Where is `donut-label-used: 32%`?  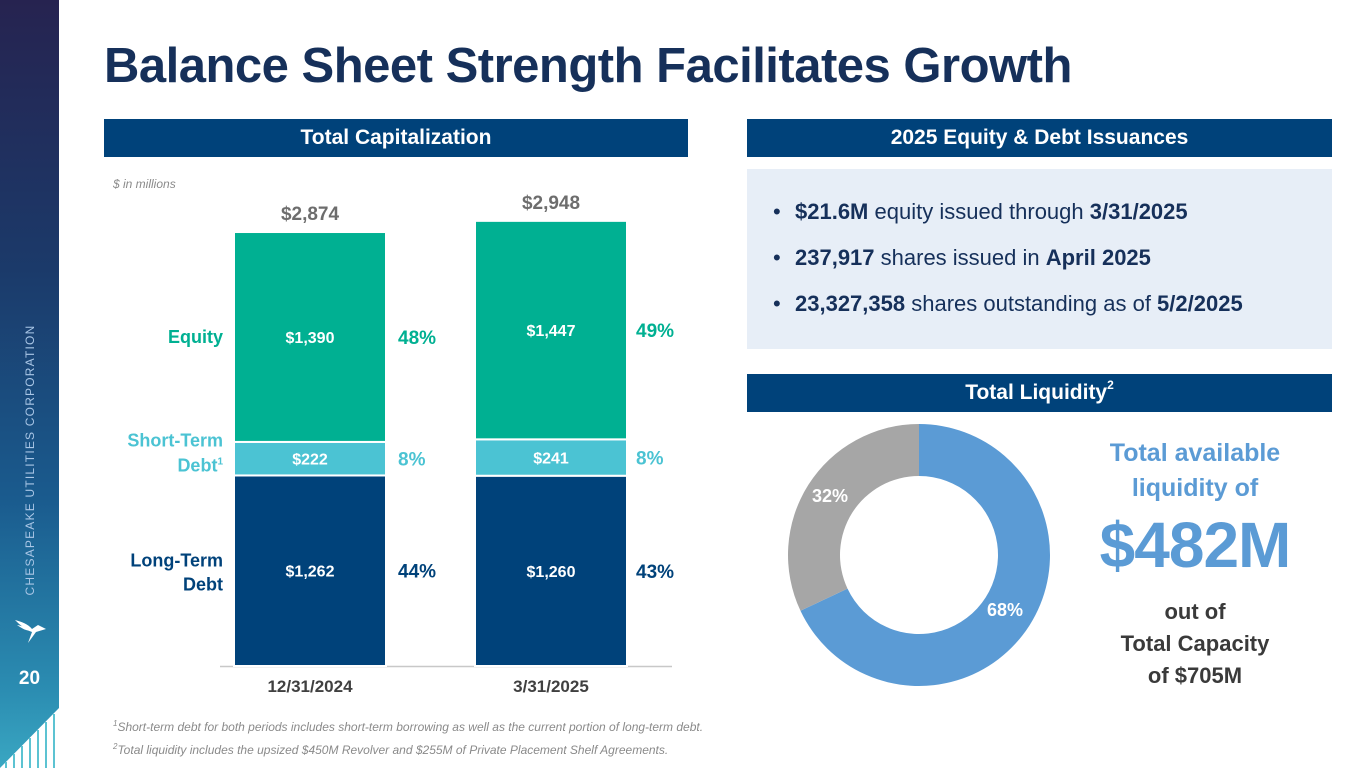
donut-label-used: 32% is located at coordinates (830, 496).